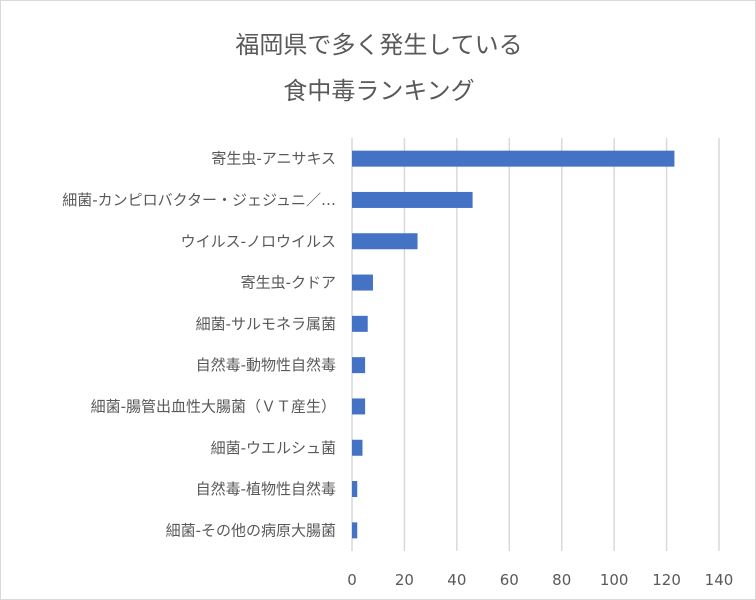 The height and width of the screenshot is (600, 756). Describe the element at coordinates (614, 580) in the screenshot. I see `x-tick-label: 100` at that location.